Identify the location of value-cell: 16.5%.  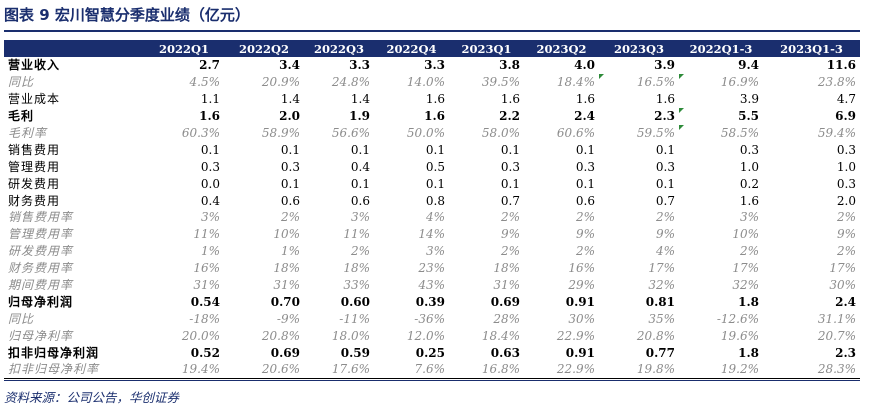
(639, 82).